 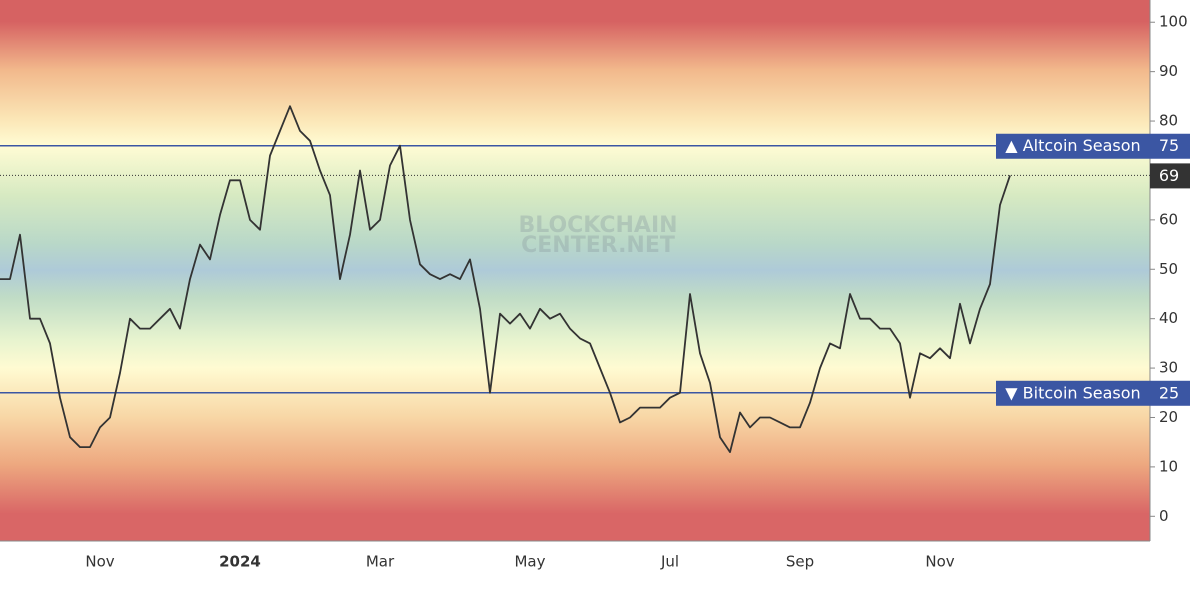 What do you see at coordinates (1168, 71) in the screenshot?
I see `y-tick-label: 90` at bounding box center [1168, 71].